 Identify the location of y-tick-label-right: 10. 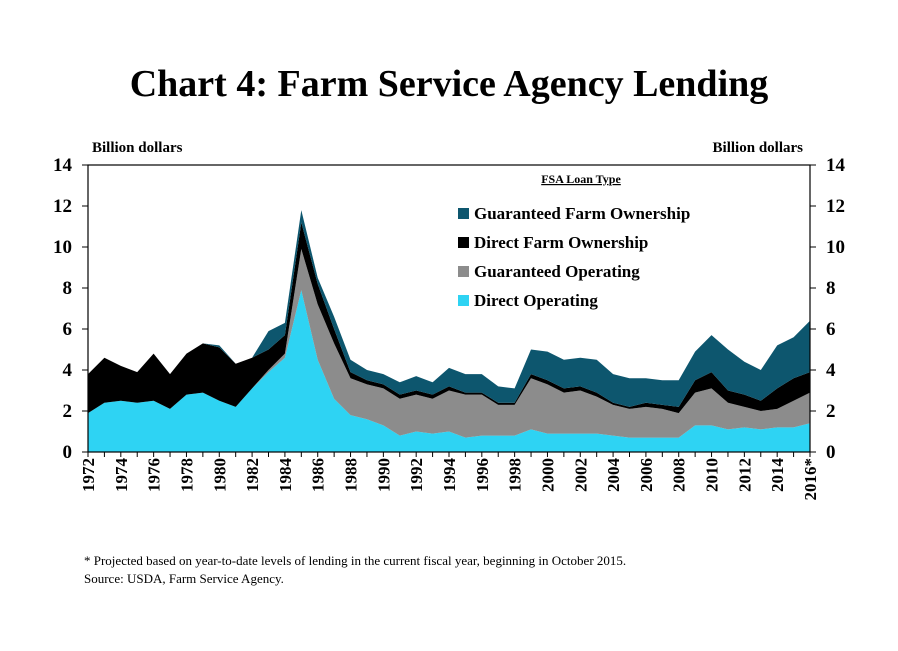
(835, 247).